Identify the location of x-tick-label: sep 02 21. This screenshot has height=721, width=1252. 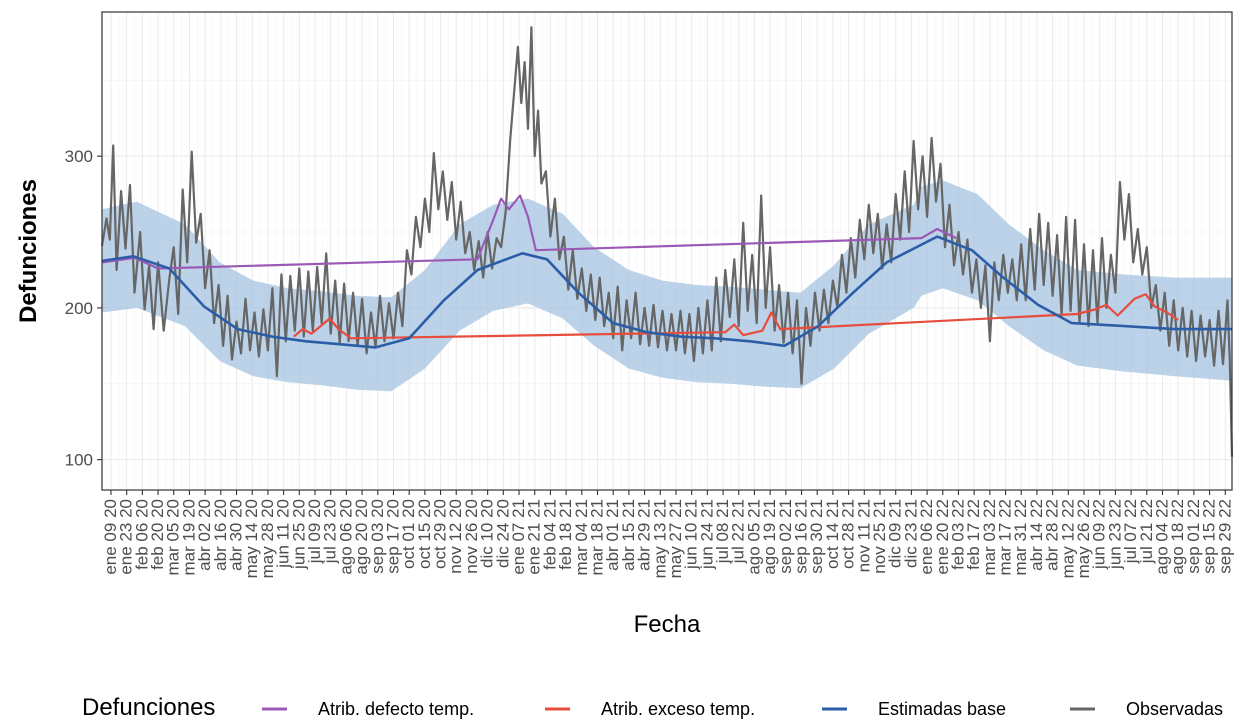
(785, 536).